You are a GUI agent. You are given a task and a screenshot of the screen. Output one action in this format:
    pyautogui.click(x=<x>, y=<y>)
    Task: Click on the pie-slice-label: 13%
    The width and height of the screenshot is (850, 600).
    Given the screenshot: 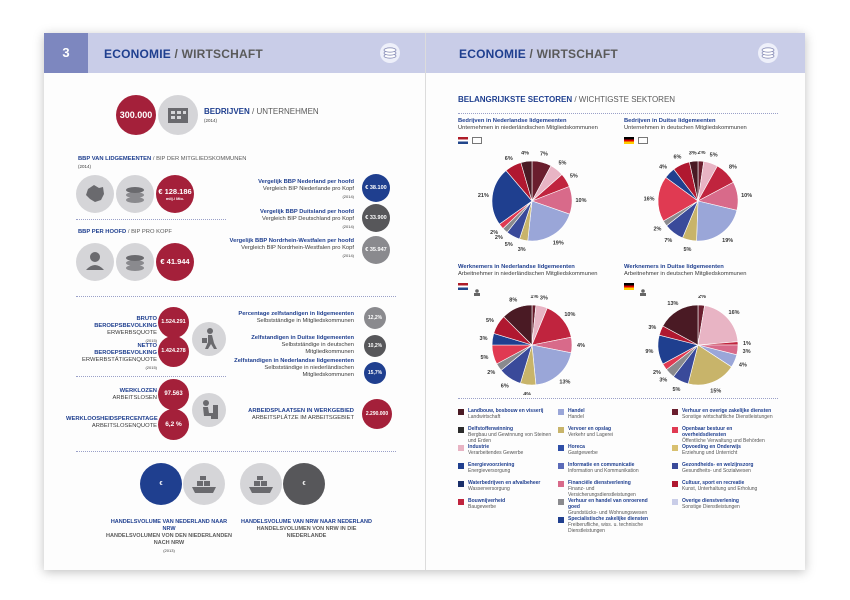 What is the action you would take?
    pyautogui.click(x=672, y=304)
    